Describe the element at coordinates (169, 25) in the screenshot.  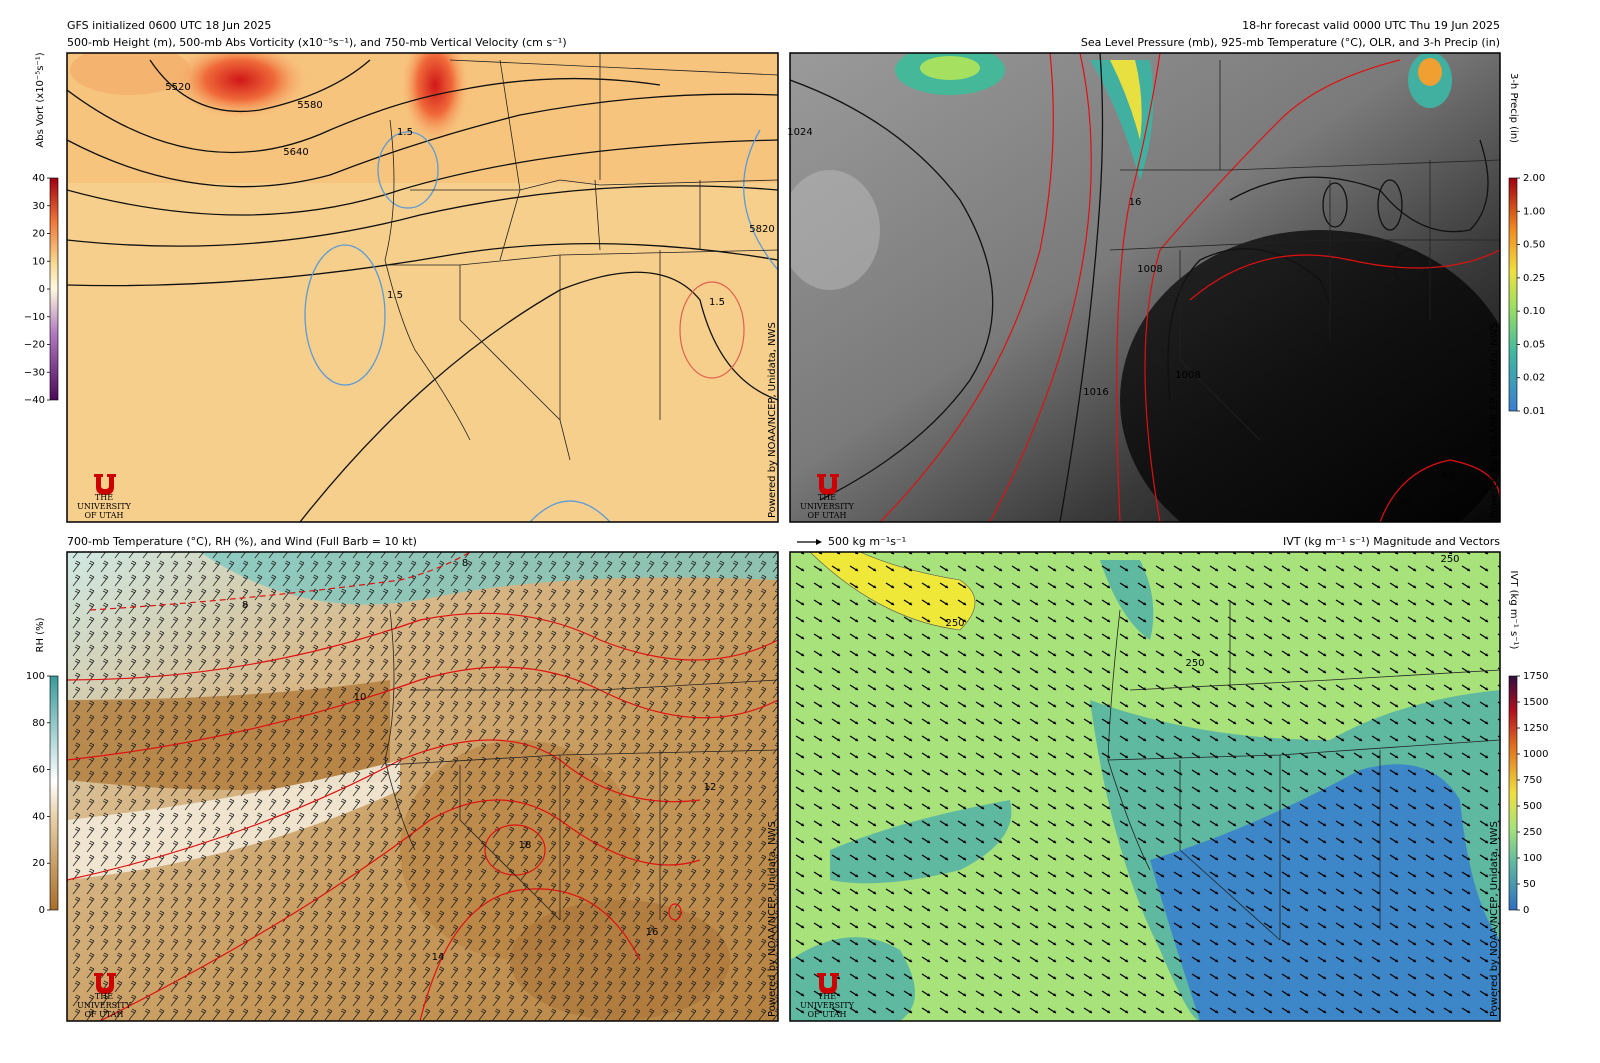
I see `init-time: GFS initialized 0600 UTC 18 Jun 2025` at that location.